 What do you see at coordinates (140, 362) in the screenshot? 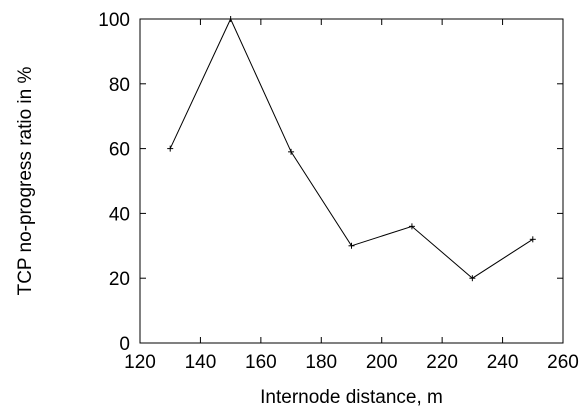
I see `x-tick-label: 120` at bounding box center [140, 362].